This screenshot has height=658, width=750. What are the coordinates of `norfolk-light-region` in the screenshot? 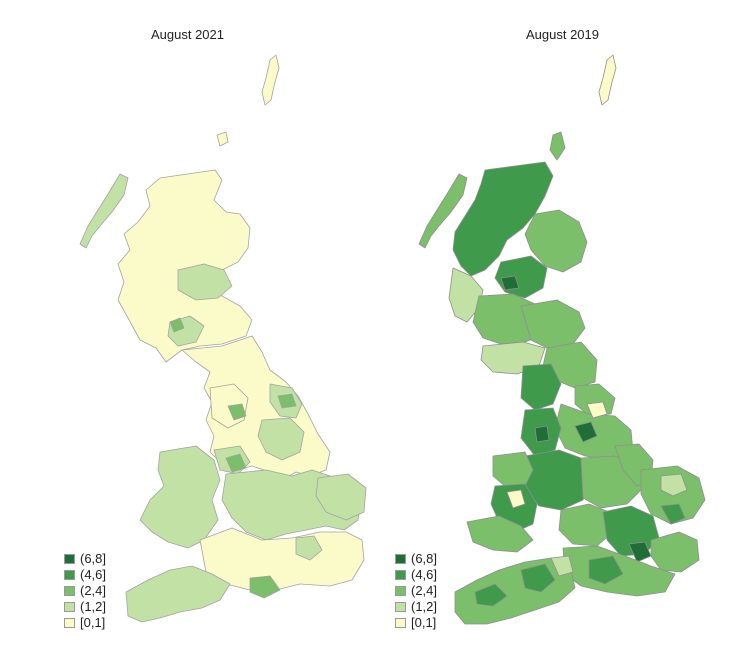 It's located at (674, 485).